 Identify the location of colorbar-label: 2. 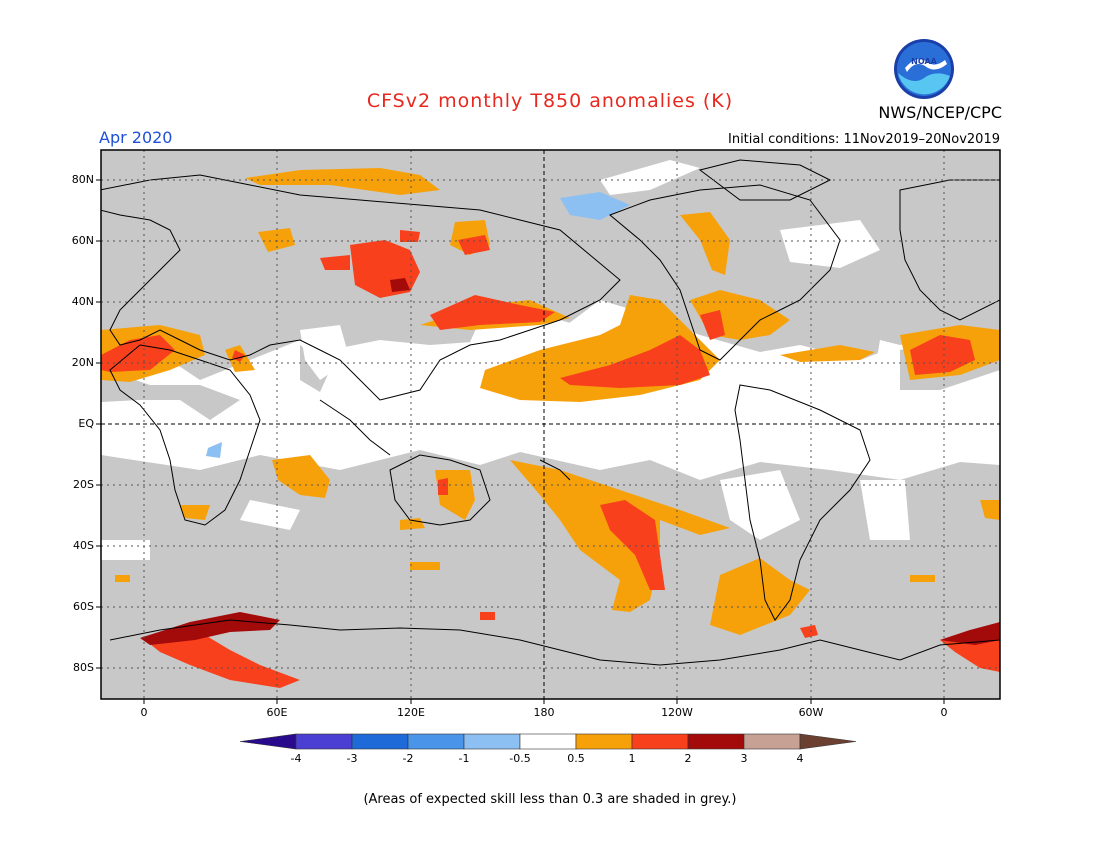
(688, 758).